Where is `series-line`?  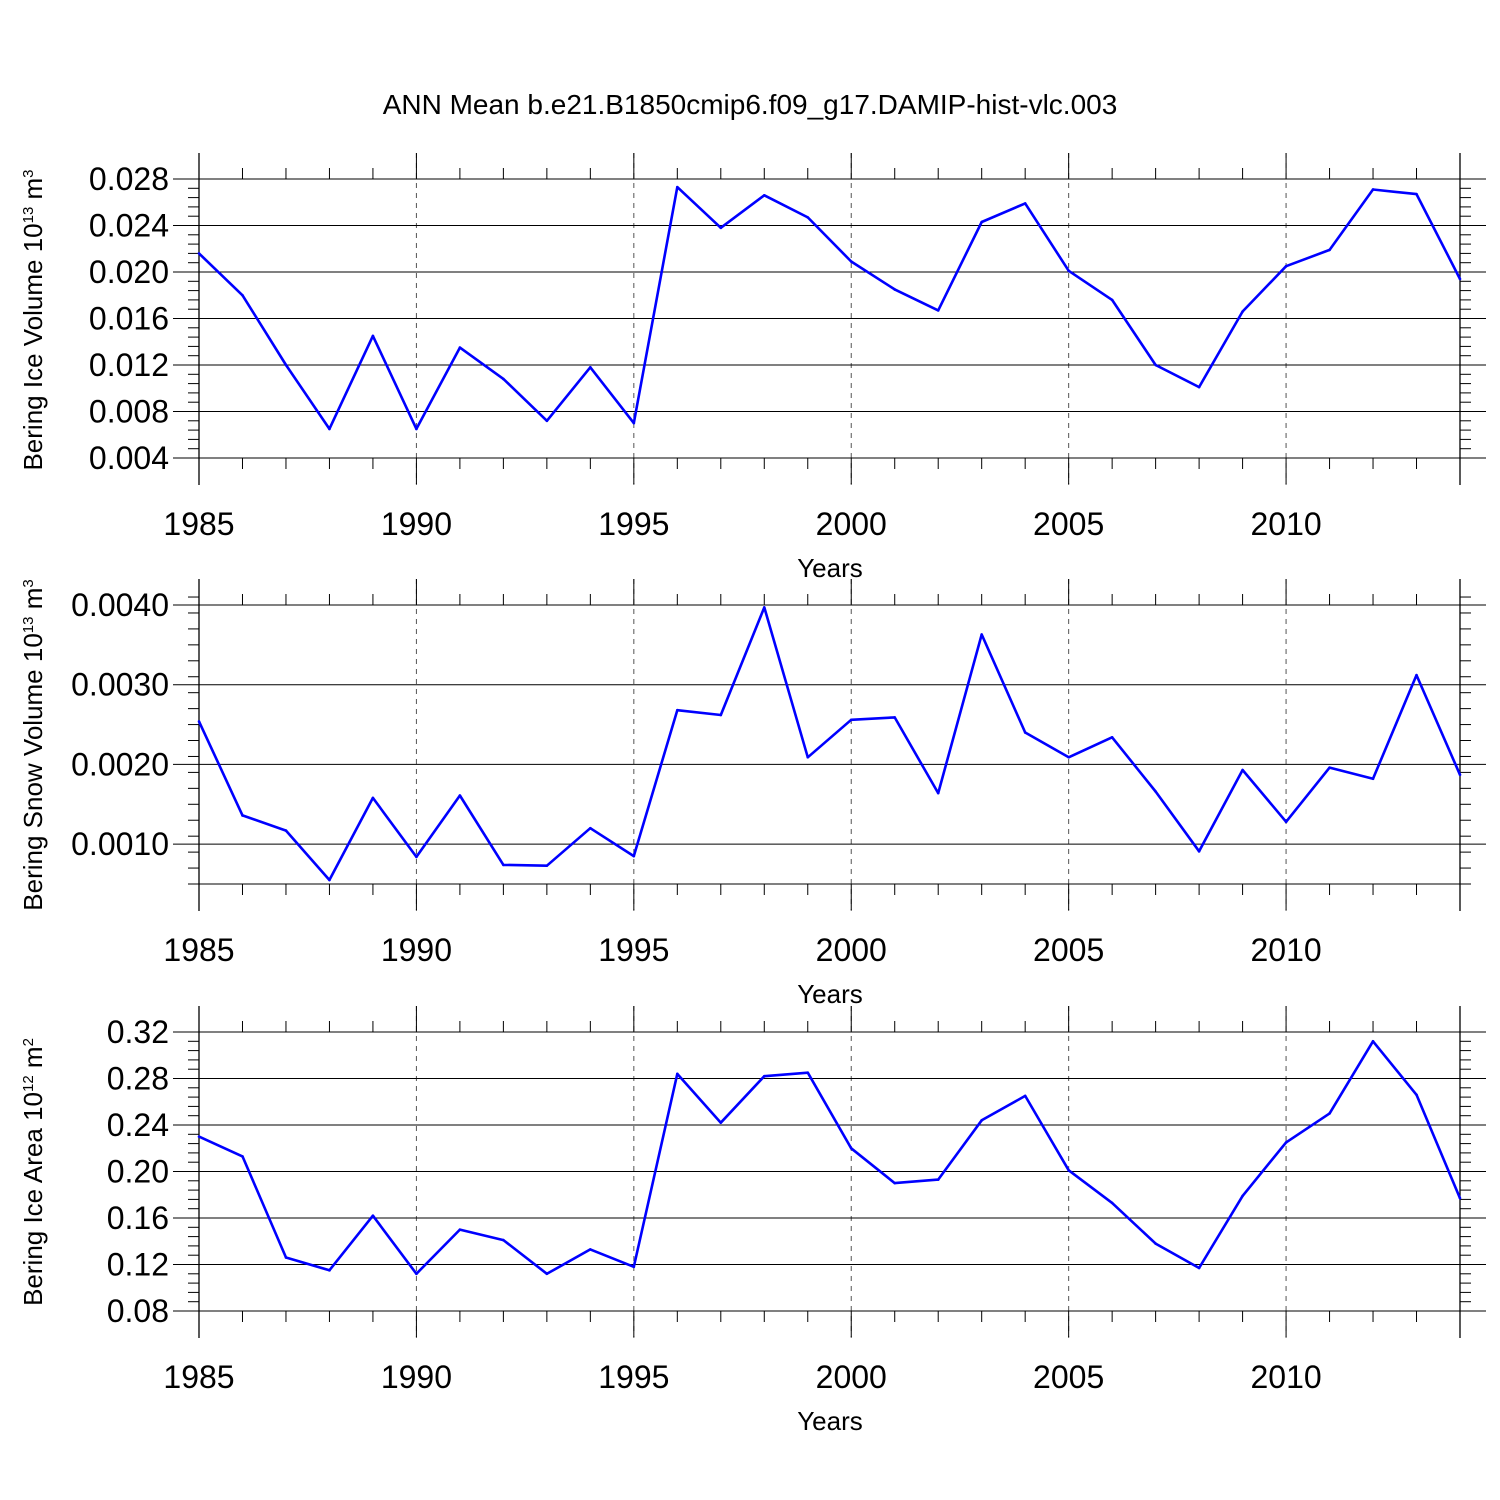 series-line is located at coordinates (830, 1158).